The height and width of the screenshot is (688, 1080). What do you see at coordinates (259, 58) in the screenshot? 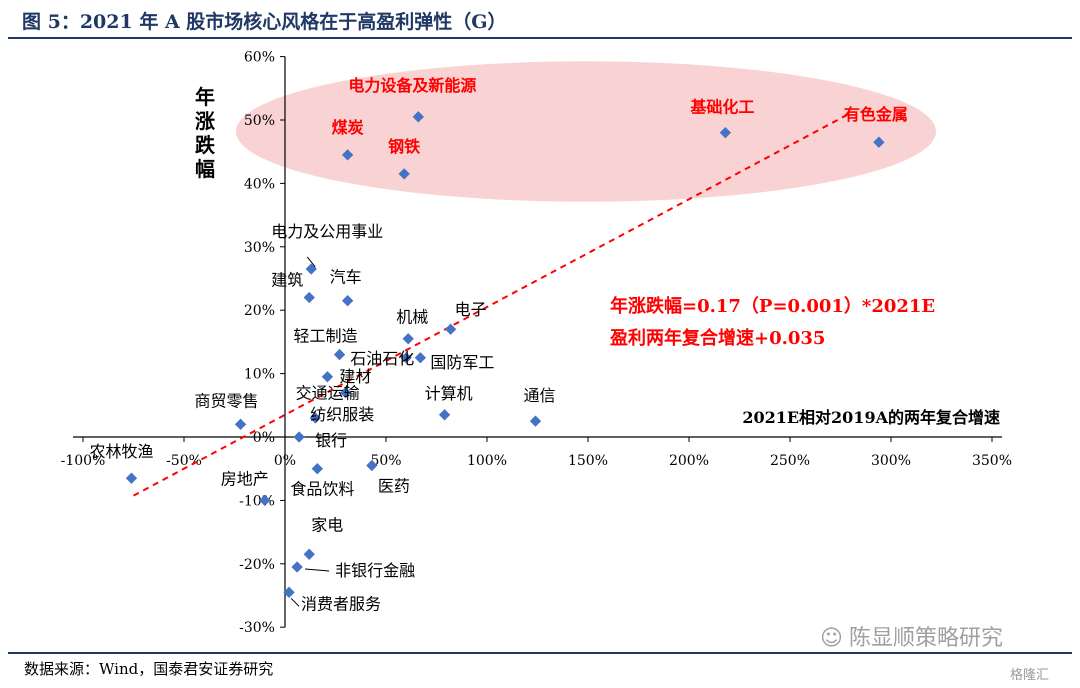
I see `y-tick-label: 60%` at bounding box center [259, 58].